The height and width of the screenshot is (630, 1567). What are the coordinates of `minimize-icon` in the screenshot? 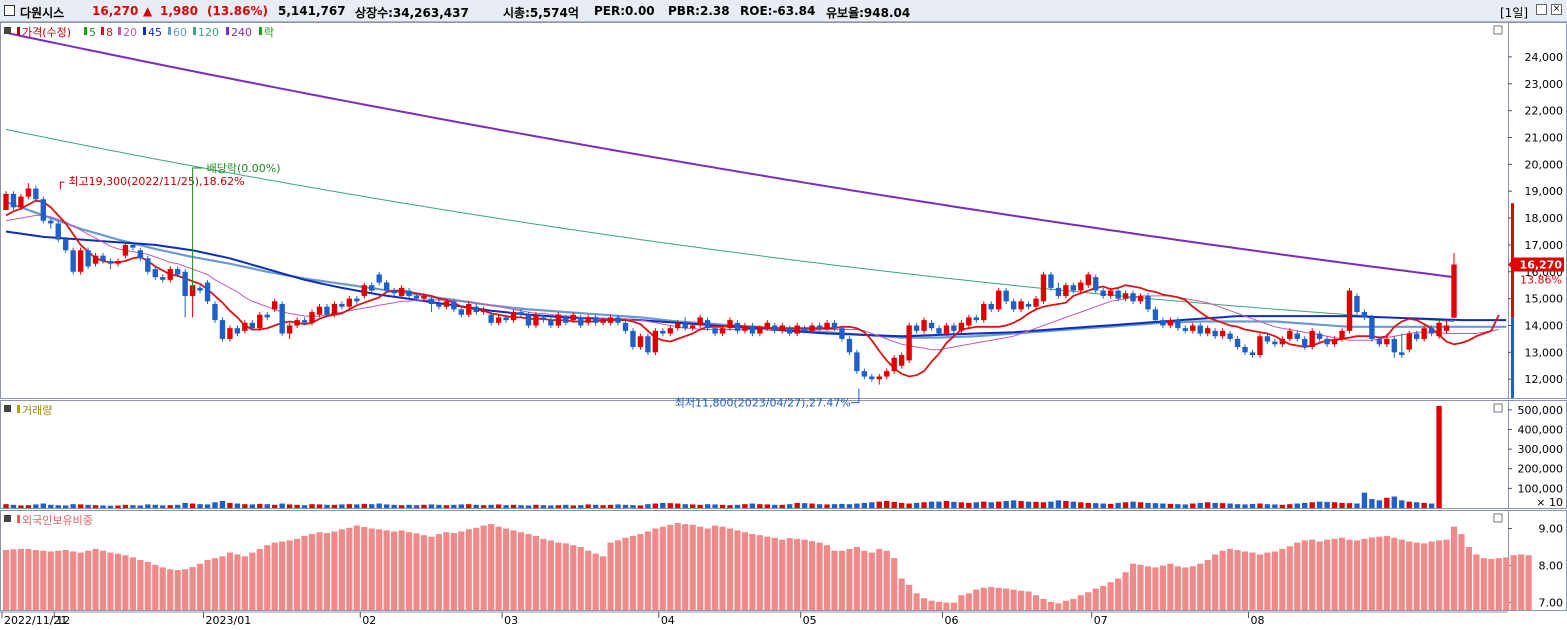 It's located at (1541, 9).